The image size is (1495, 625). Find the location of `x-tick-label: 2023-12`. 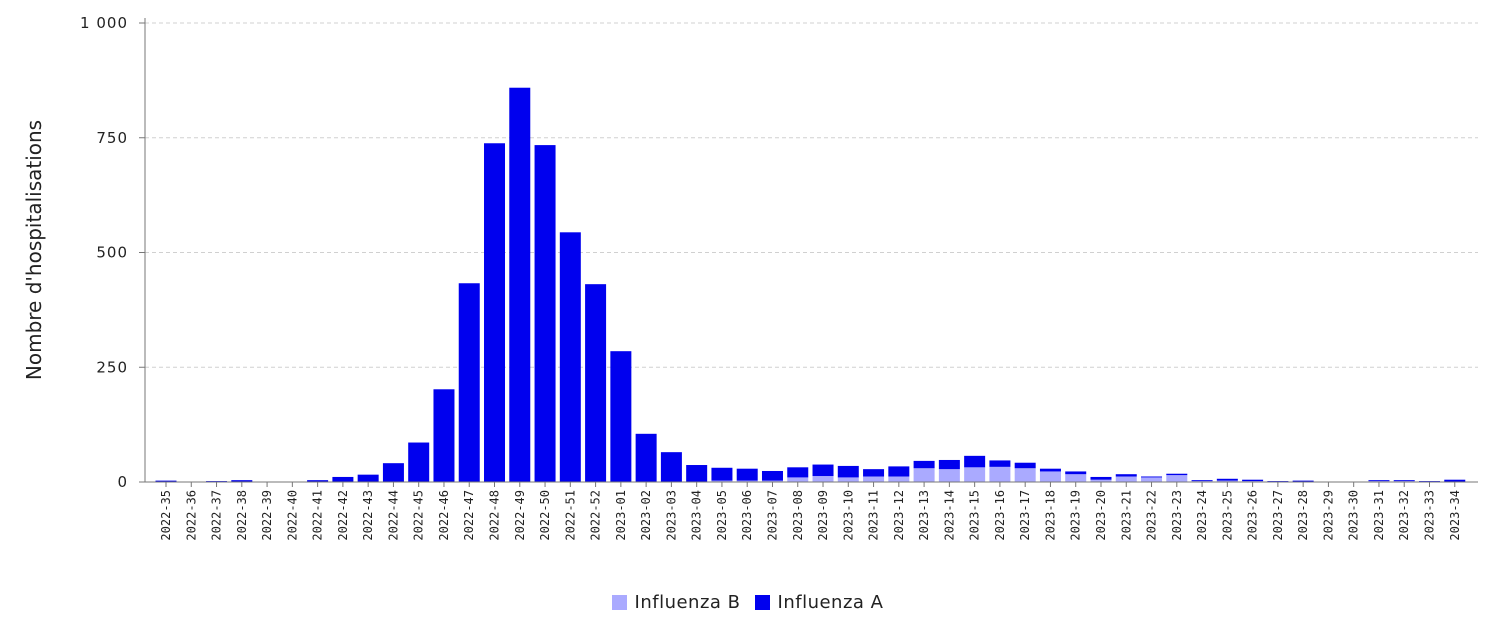

x-tick-label: 2023-12 is located at coordinates (899, 515).